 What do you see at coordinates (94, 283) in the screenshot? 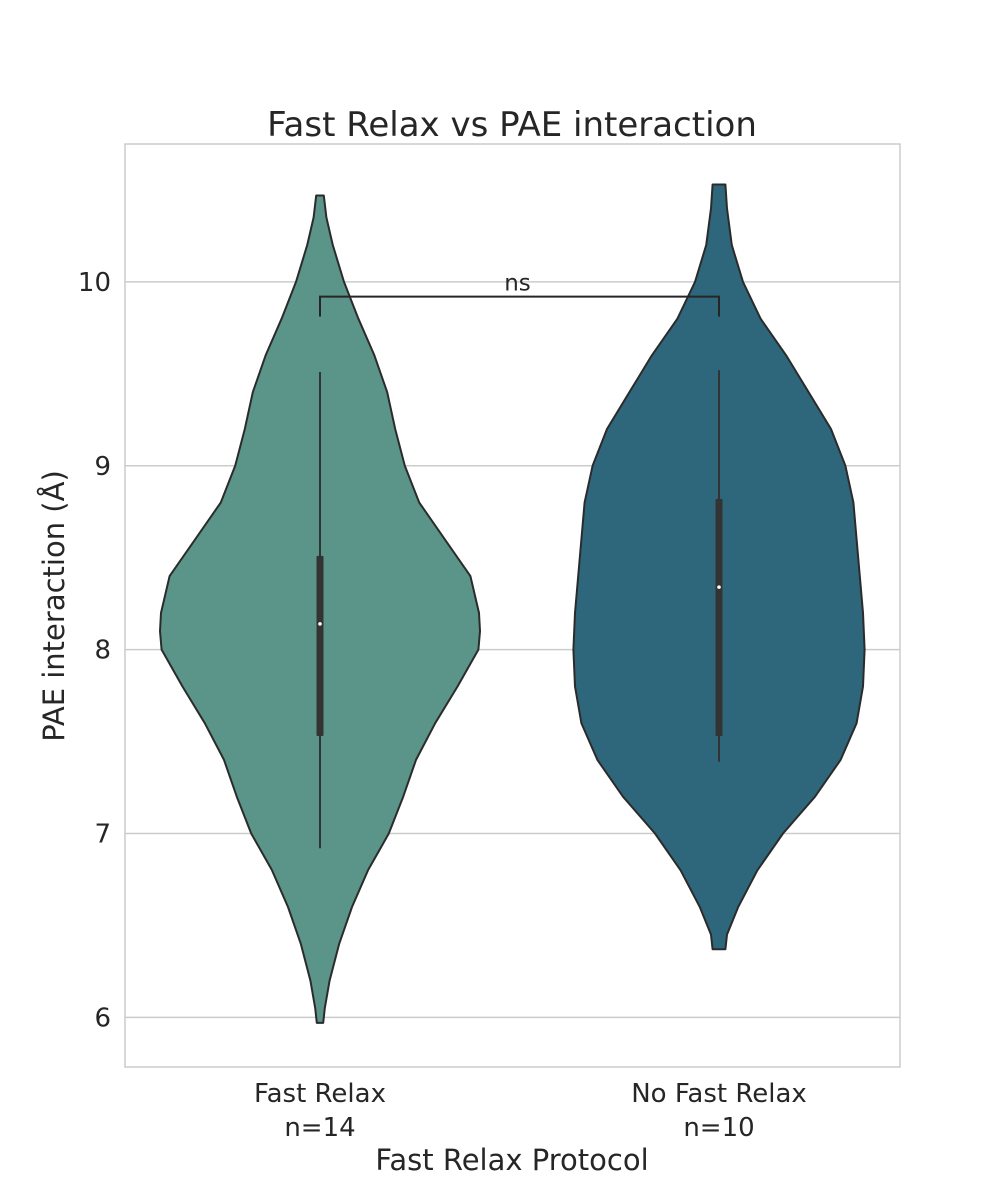
I see `y-tick-label: 10` at bounding box center [94, 283].